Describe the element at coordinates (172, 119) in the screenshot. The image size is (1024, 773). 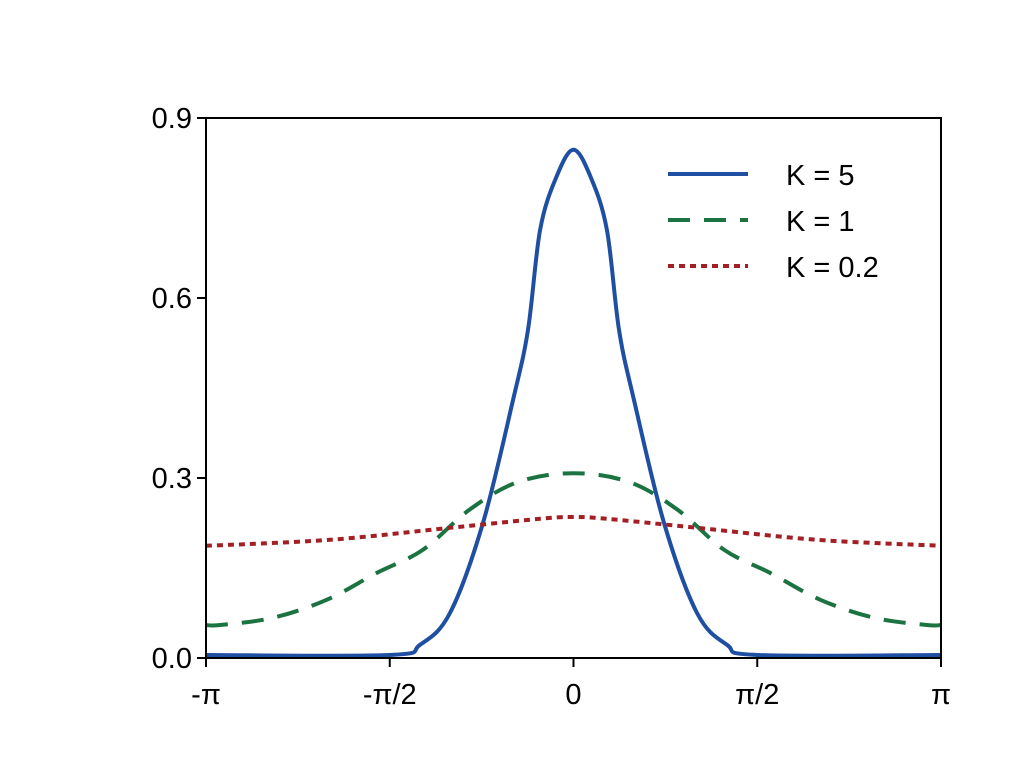
I see `y-tick-label: 0.9` at that location.